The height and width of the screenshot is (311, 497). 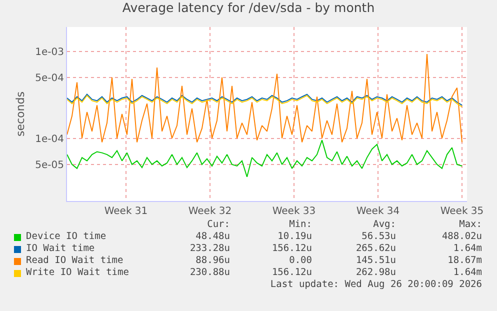 What do you see at coordinates (66, 237) in the screenshot?
I see `legend-label: Device IO time` at bounding box center [66, 237].